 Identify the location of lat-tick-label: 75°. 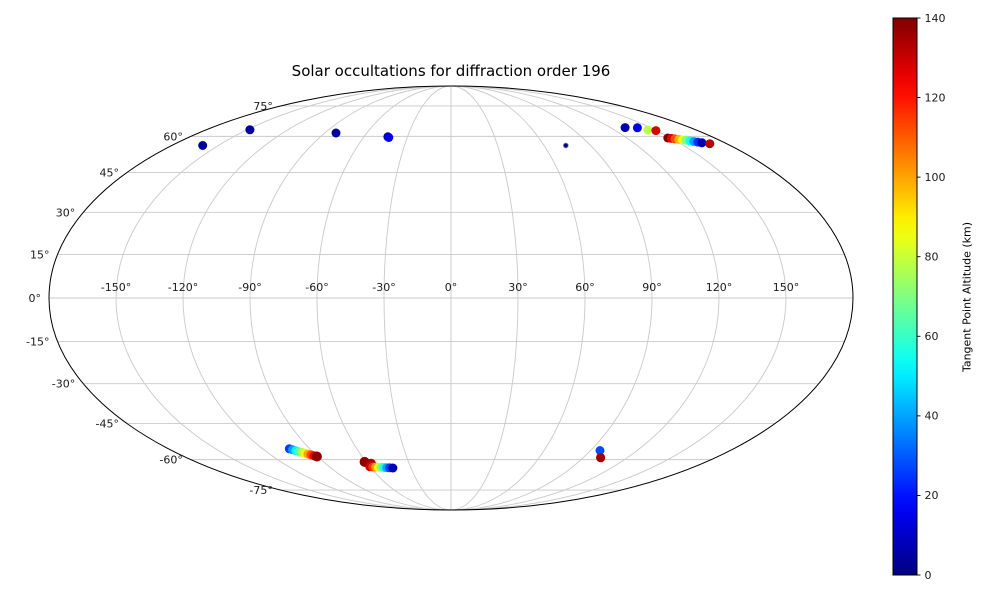
(263, 106).